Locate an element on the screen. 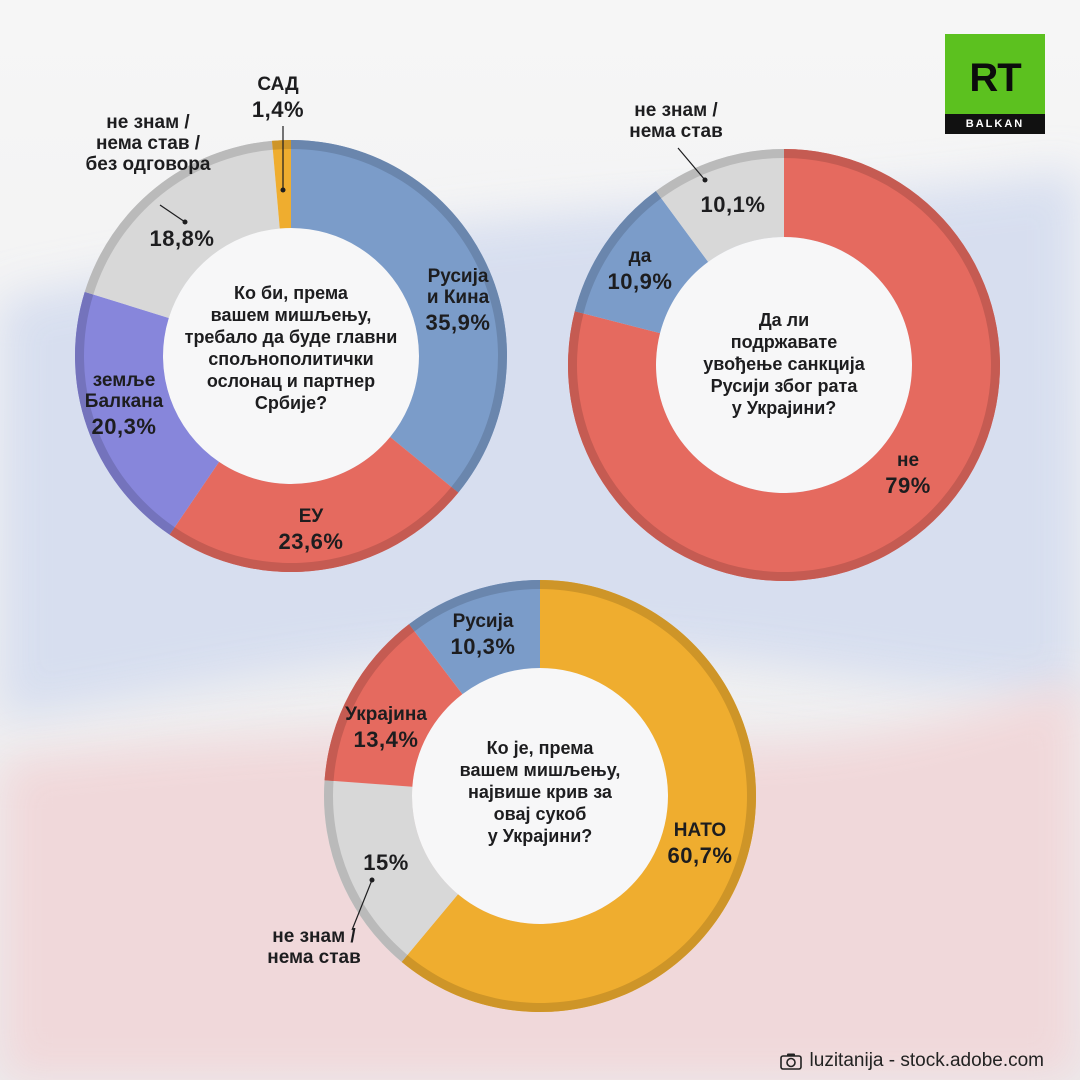  slice-value: 10,3% is located at coordinates (483, 646).